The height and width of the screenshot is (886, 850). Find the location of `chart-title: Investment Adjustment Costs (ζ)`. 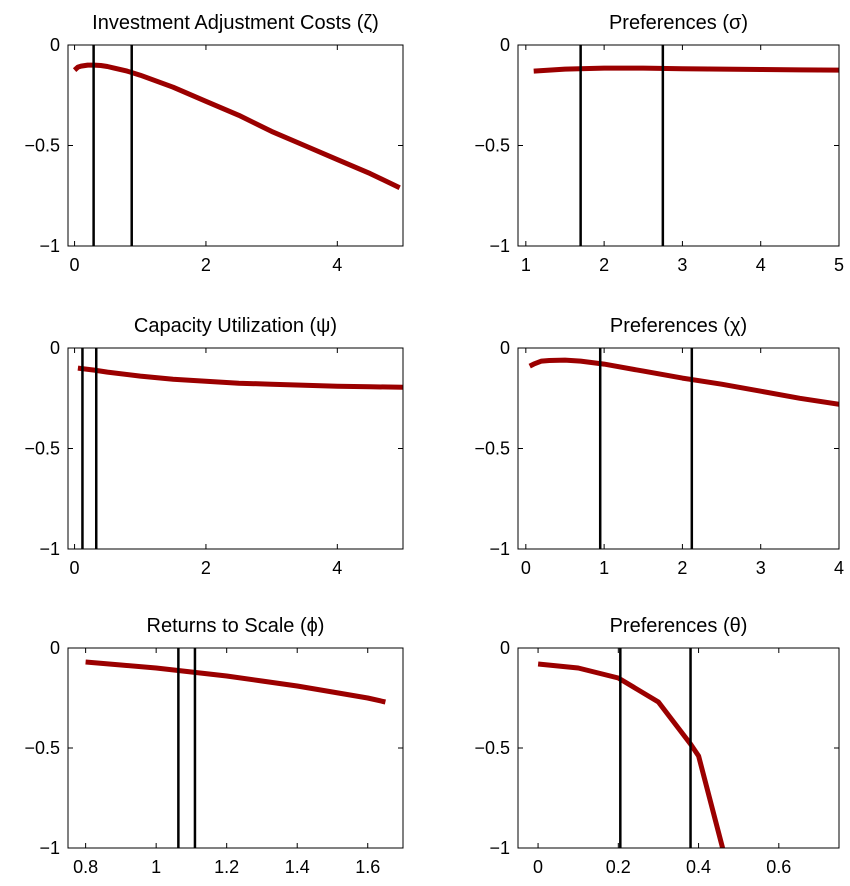

chart-title: Investment Adjustment Costs (ζ) is located at coordinates (235, 23).